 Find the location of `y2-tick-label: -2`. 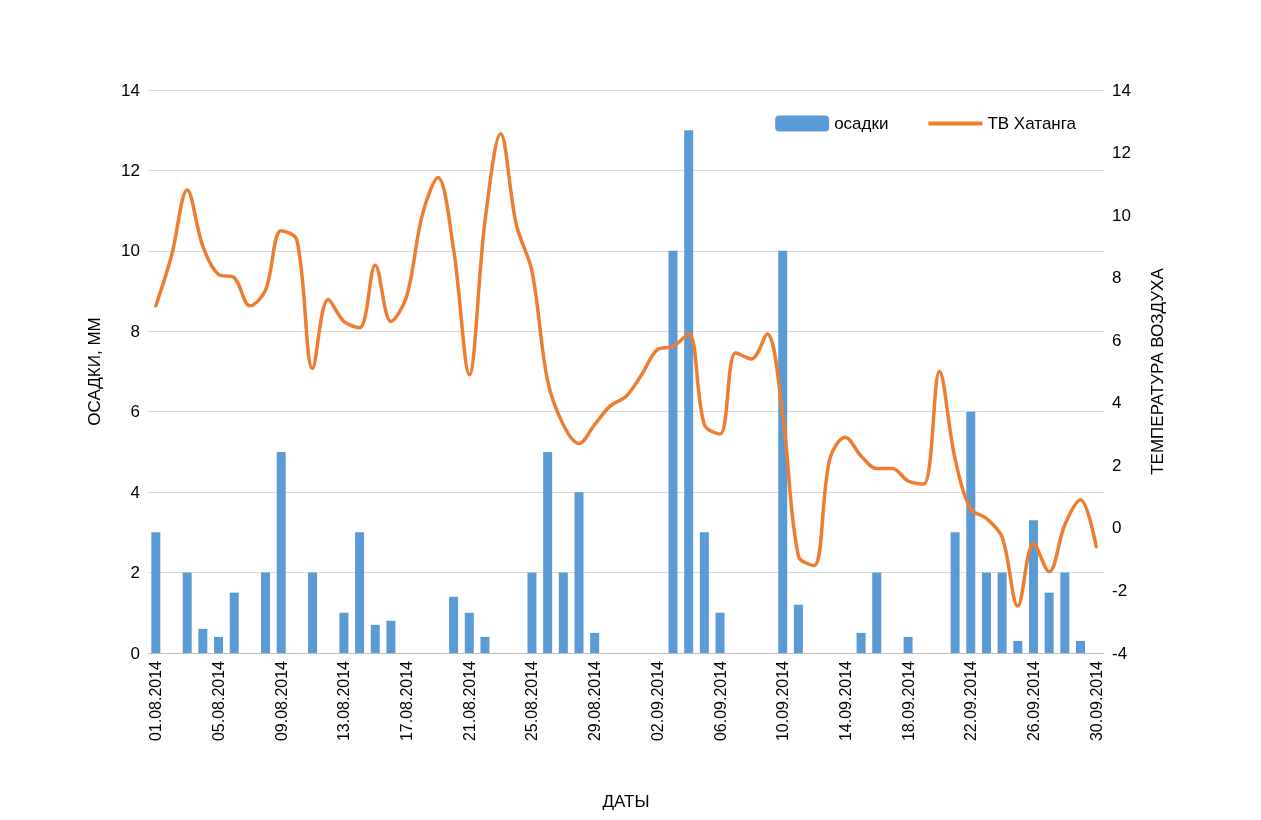

y2-tick-label: -2 is located at coordinates (1120, 590).